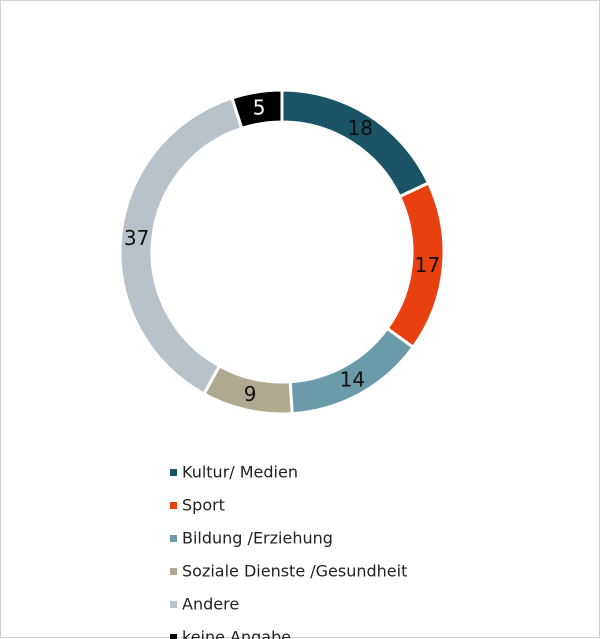 The width and height of the screenshot is (601, 639). What do you see at coordinates (250, 394) in the screenshot?
I see `data-label: 9` at bounding box center [250, 394].